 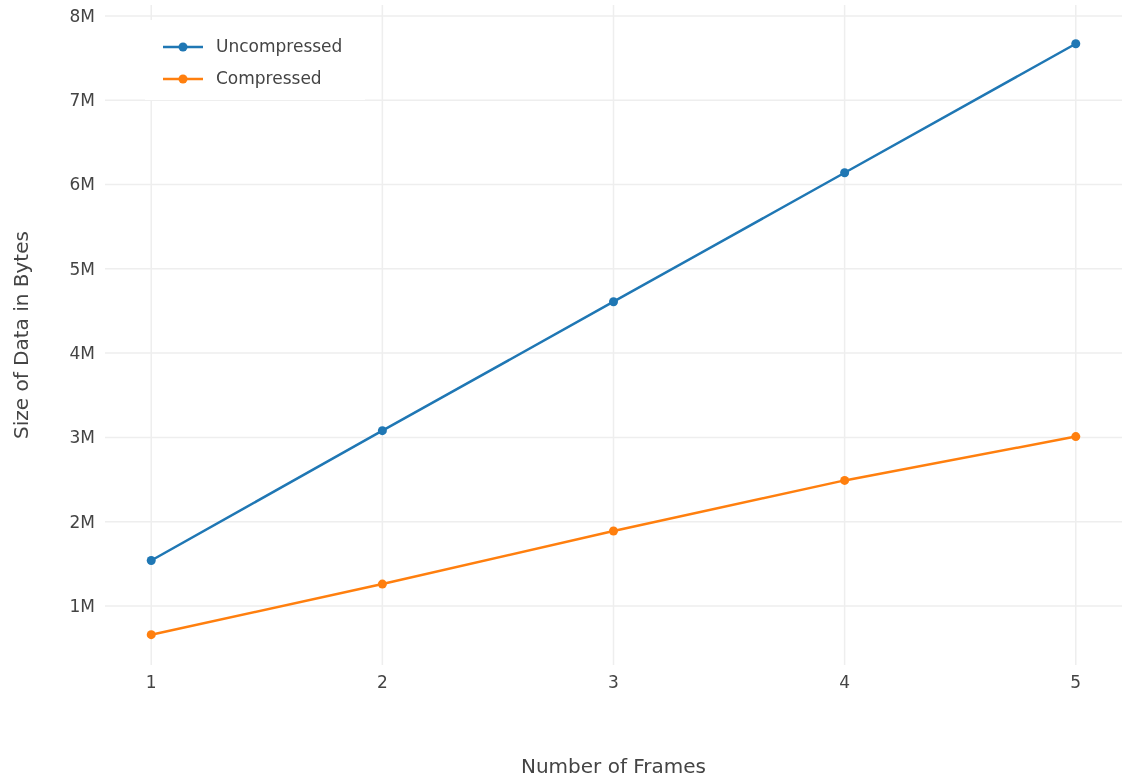 What do you see at coordinates (82, 268) in the screenshot?
I see `y-tick-label: 5M` at bounding box center [82, 268].